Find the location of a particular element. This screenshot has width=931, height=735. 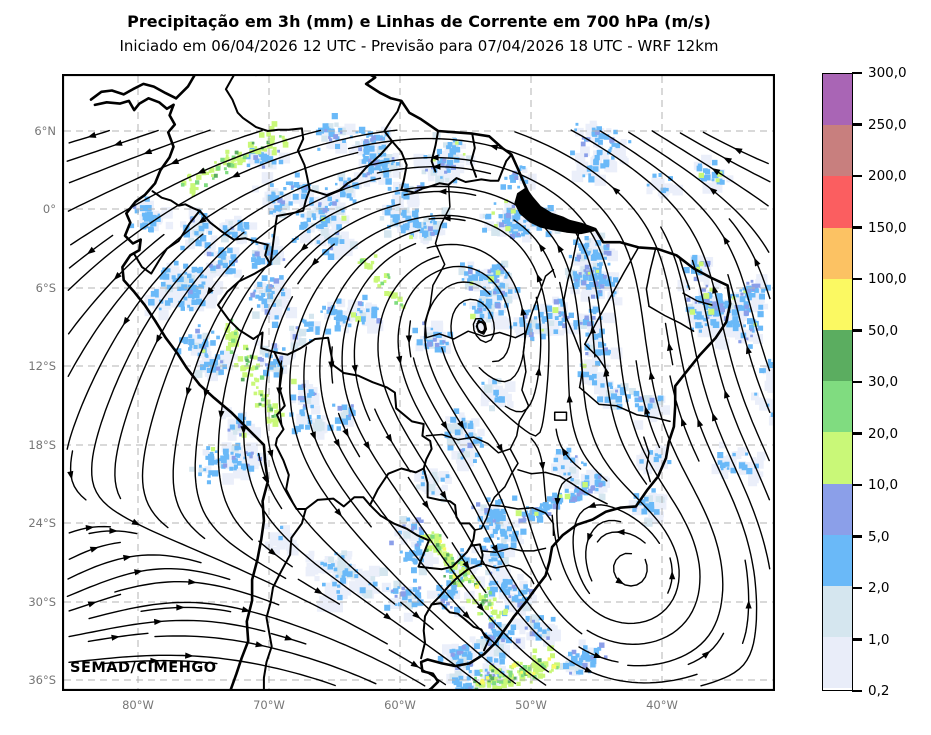

lon-tick-label: 60°W is located at coordinates (400, 705).